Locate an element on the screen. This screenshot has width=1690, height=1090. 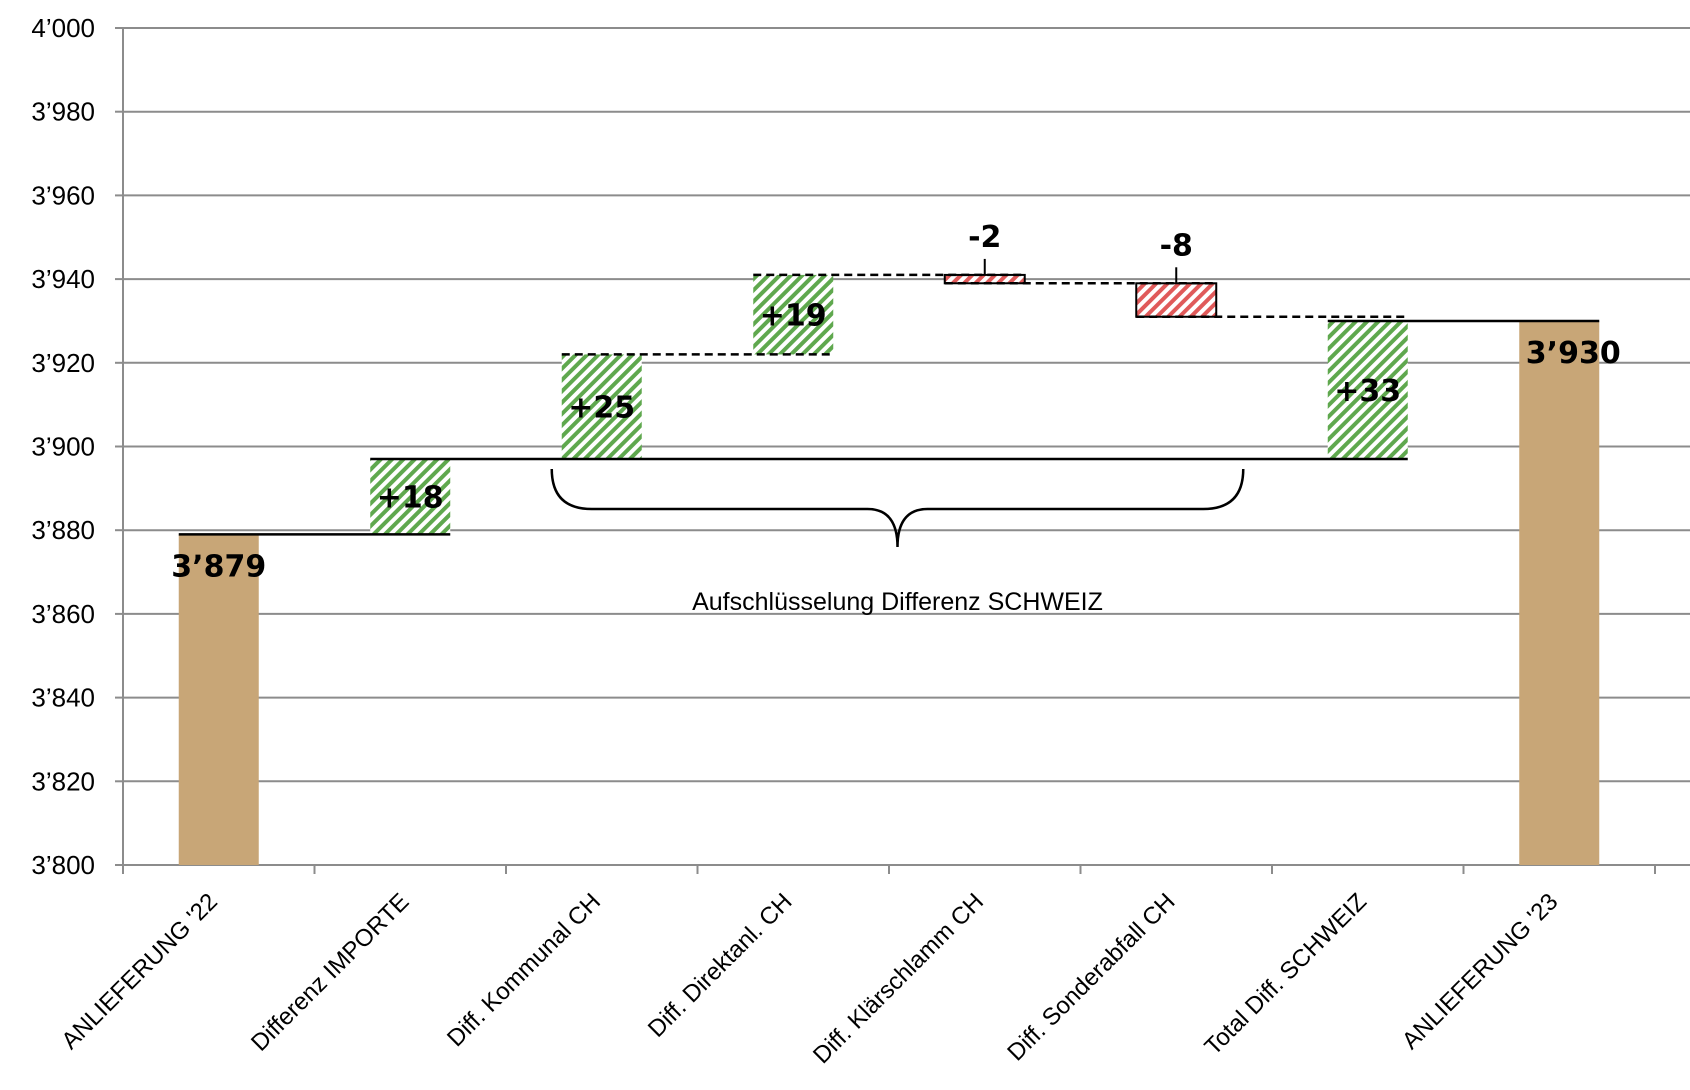
y-tick-label: 3’880 is located at coordinates (63, 530).